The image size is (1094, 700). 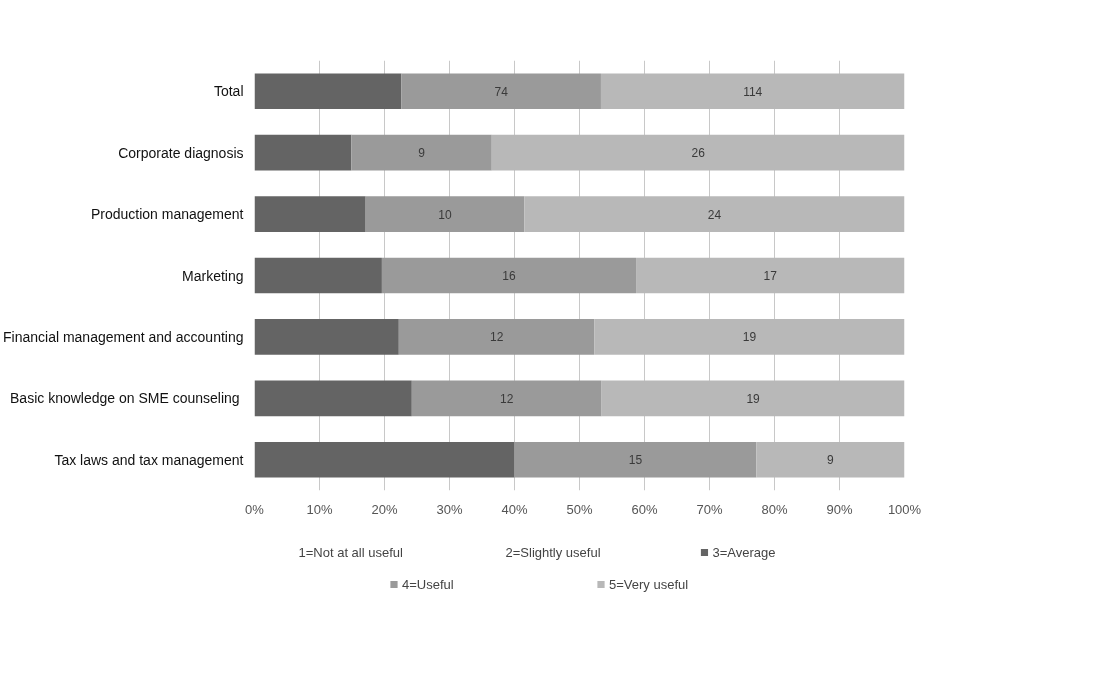 I want to click on legend-label: 3=Average, so click(x=744, y=552).